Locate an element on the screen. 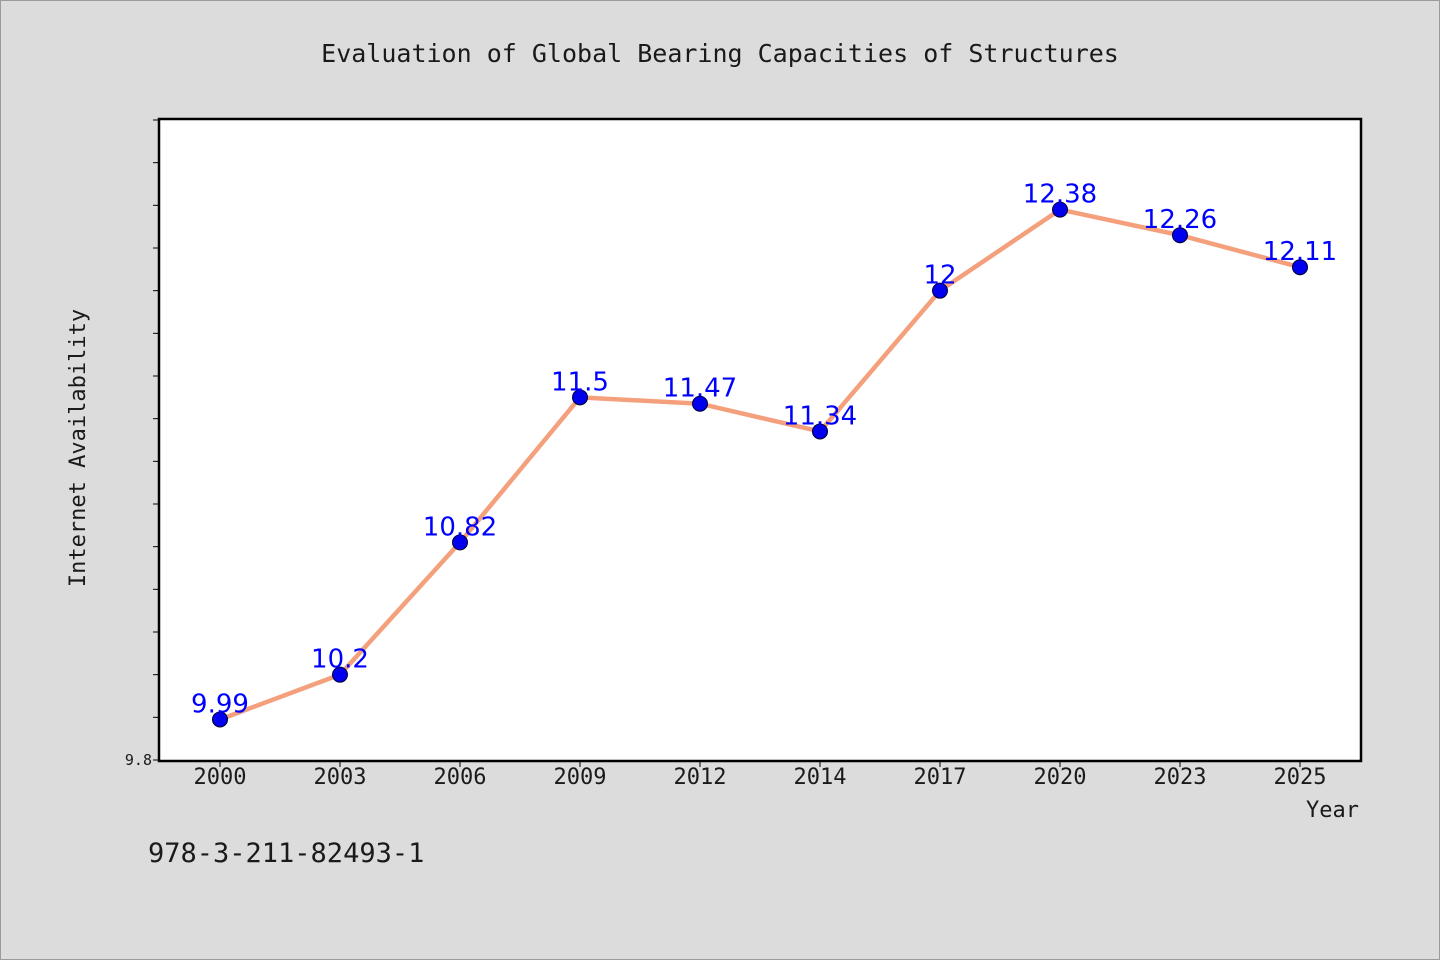  x-tick-label: 2012 is located at coordinates (700, 777).